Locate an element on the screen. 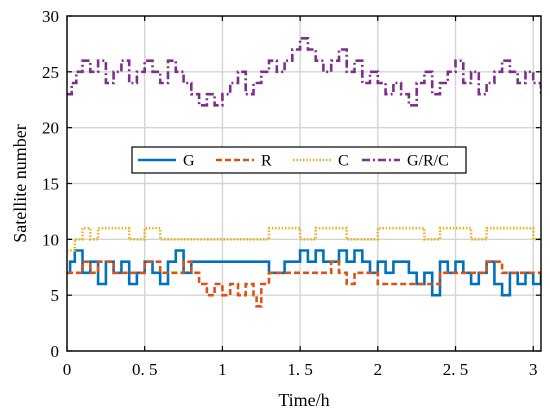 The width and height of the screenshot is (550, 412). legend-box is located at coordinates (299, 160).